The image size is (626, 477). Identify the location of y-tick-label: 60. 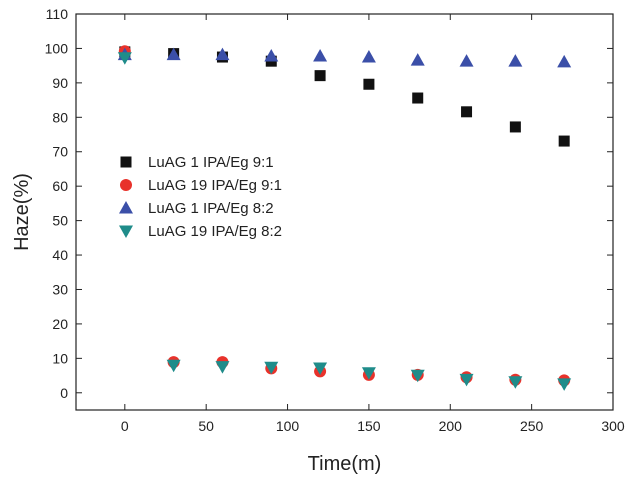
(60, 186).